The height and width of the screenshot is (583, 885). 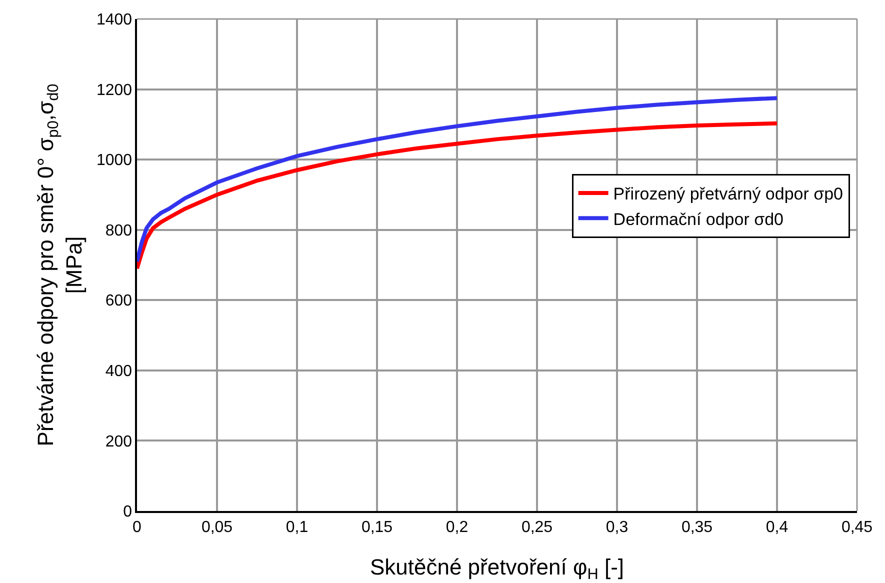 What do you see at coordinates (728, 194) in the screenshot?
I see `legend-label: Přirozený přetvárný odpor σp0` at bounding box center [728, 194].